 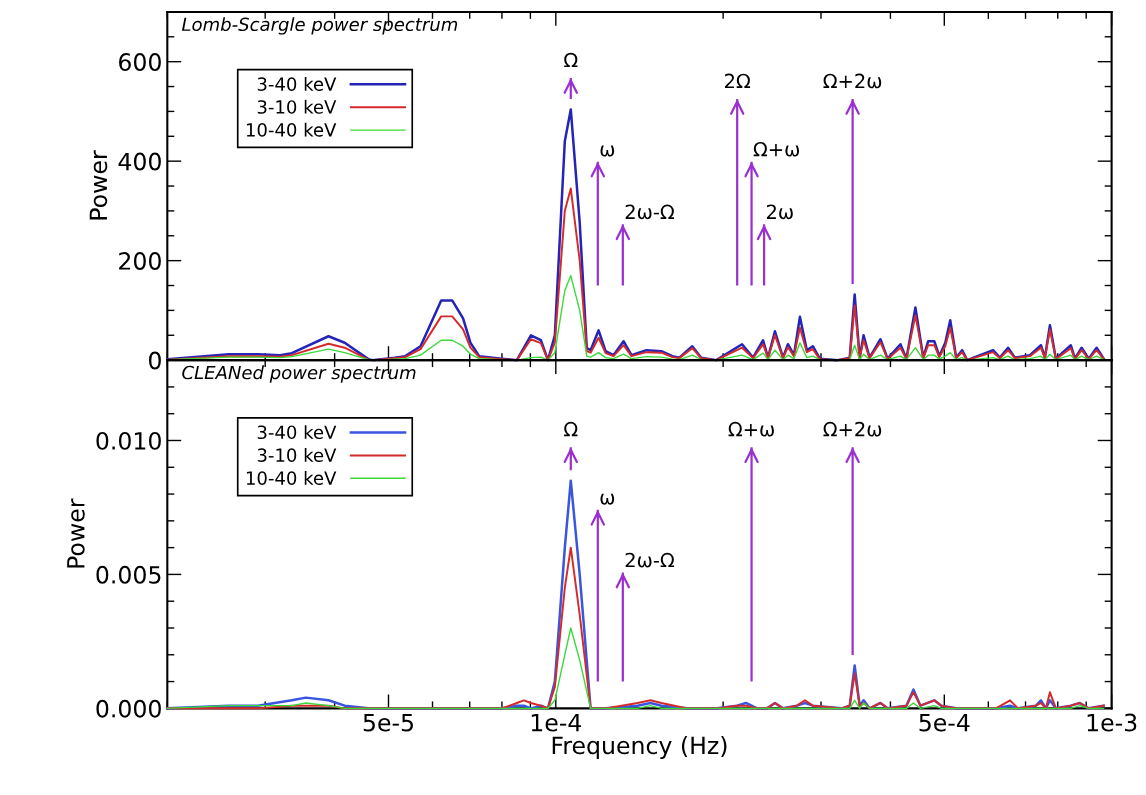 I want to click on y-tick-label: 0.005, so click(x=128, y=574).